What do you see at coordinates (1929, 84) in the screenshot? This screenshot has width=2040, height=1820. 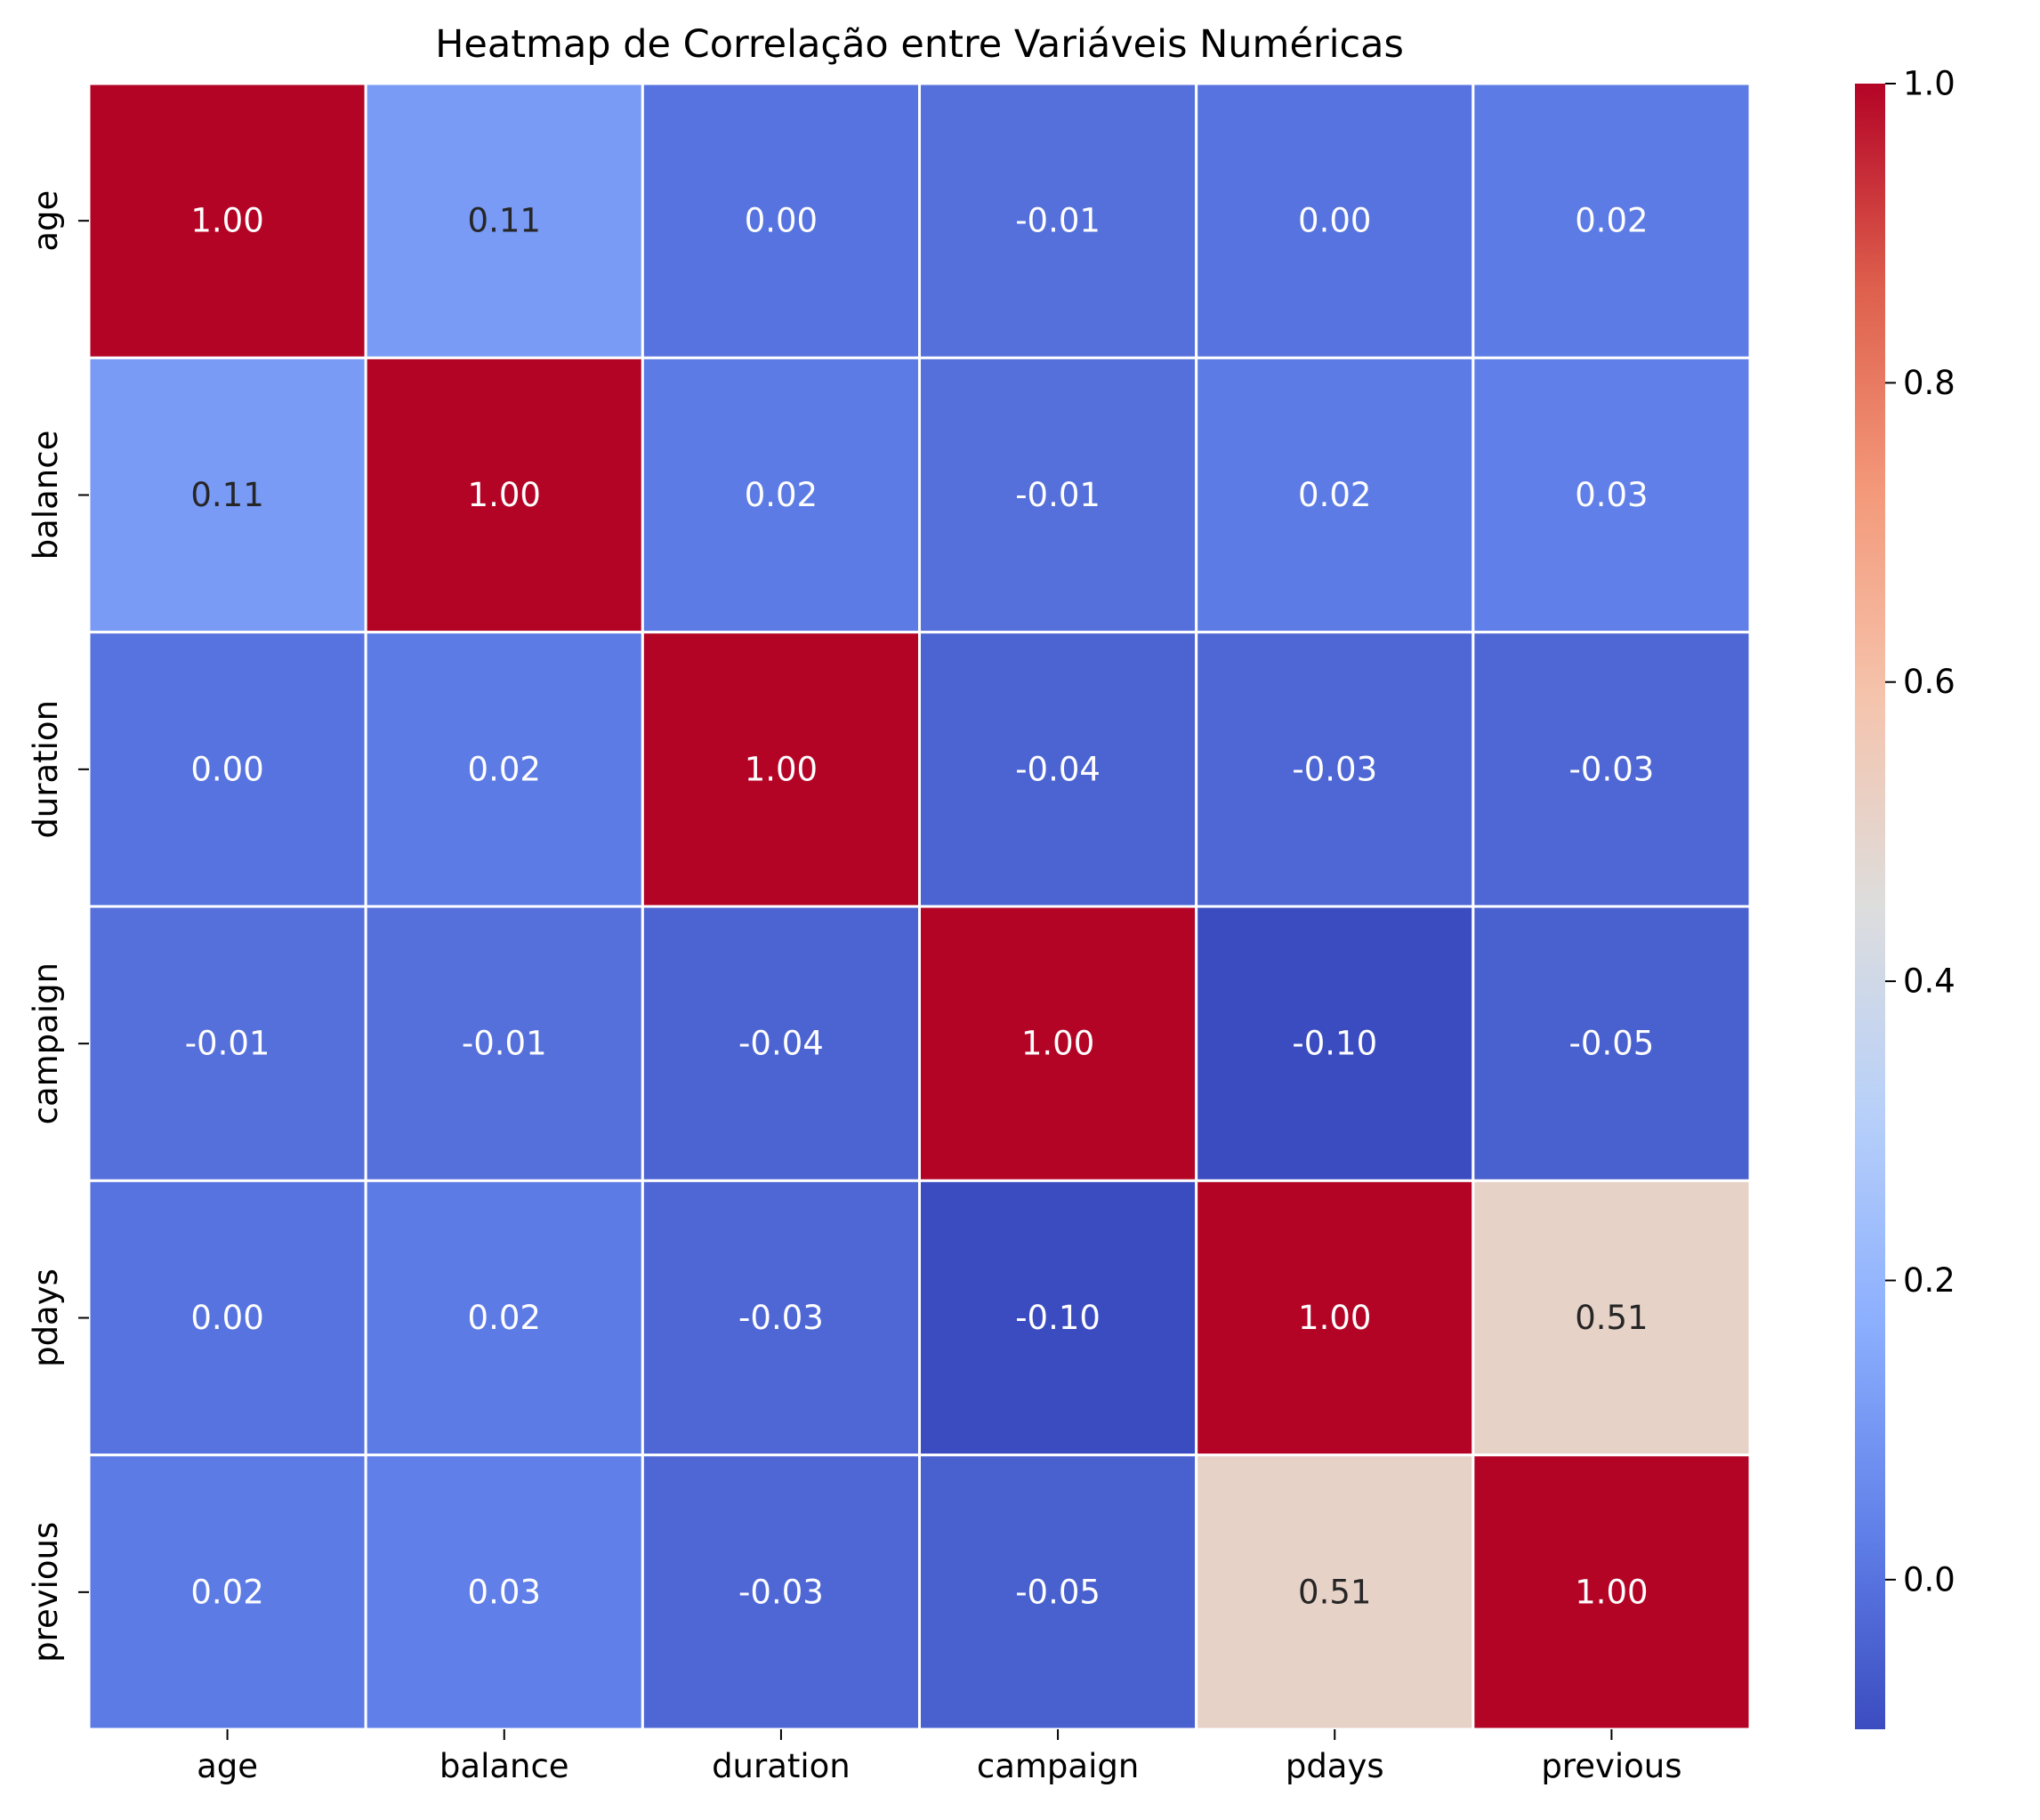 I see `colorbar-tick-label: 1.0` at bounding box center [1929, 84].